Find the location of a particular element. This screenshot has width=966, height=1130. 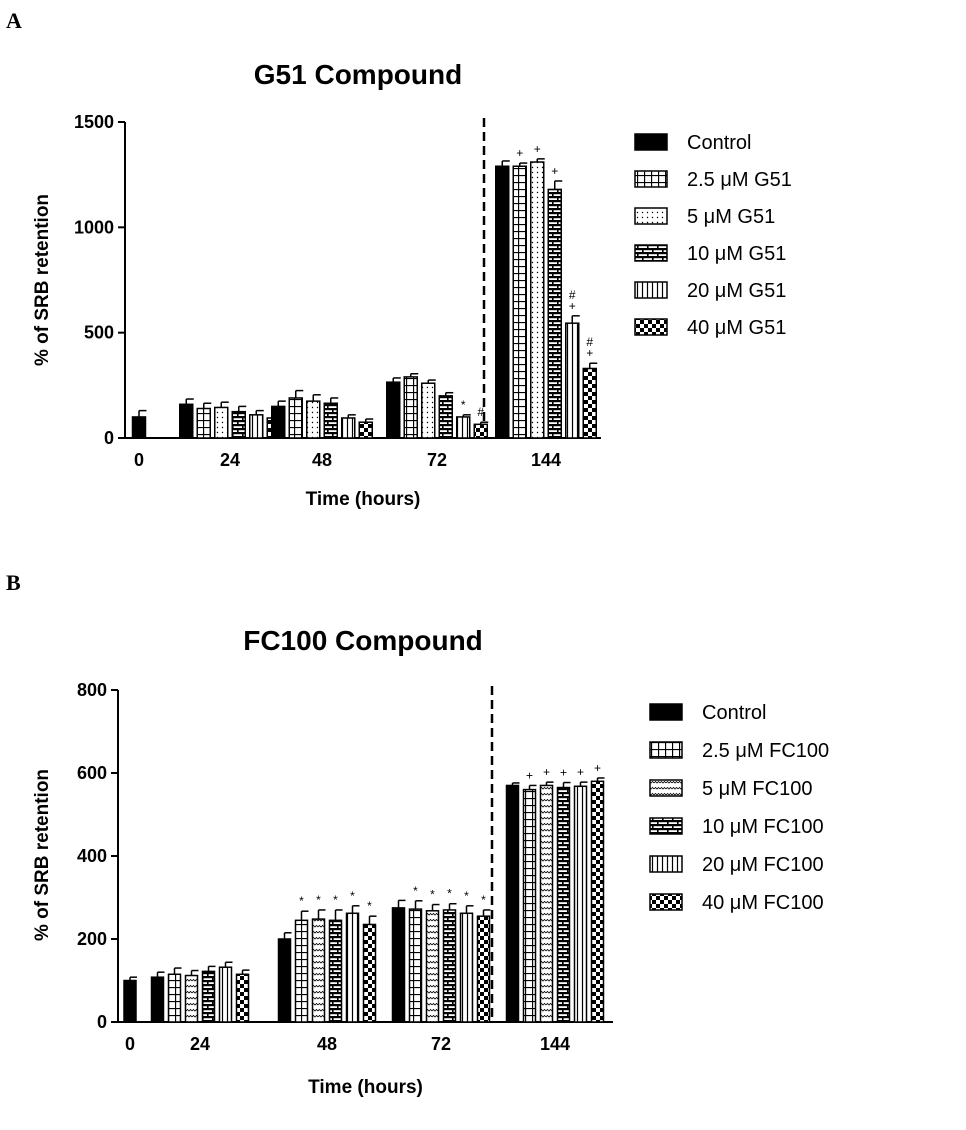

panel-letter-a: A is located at coordinates (14, 20).